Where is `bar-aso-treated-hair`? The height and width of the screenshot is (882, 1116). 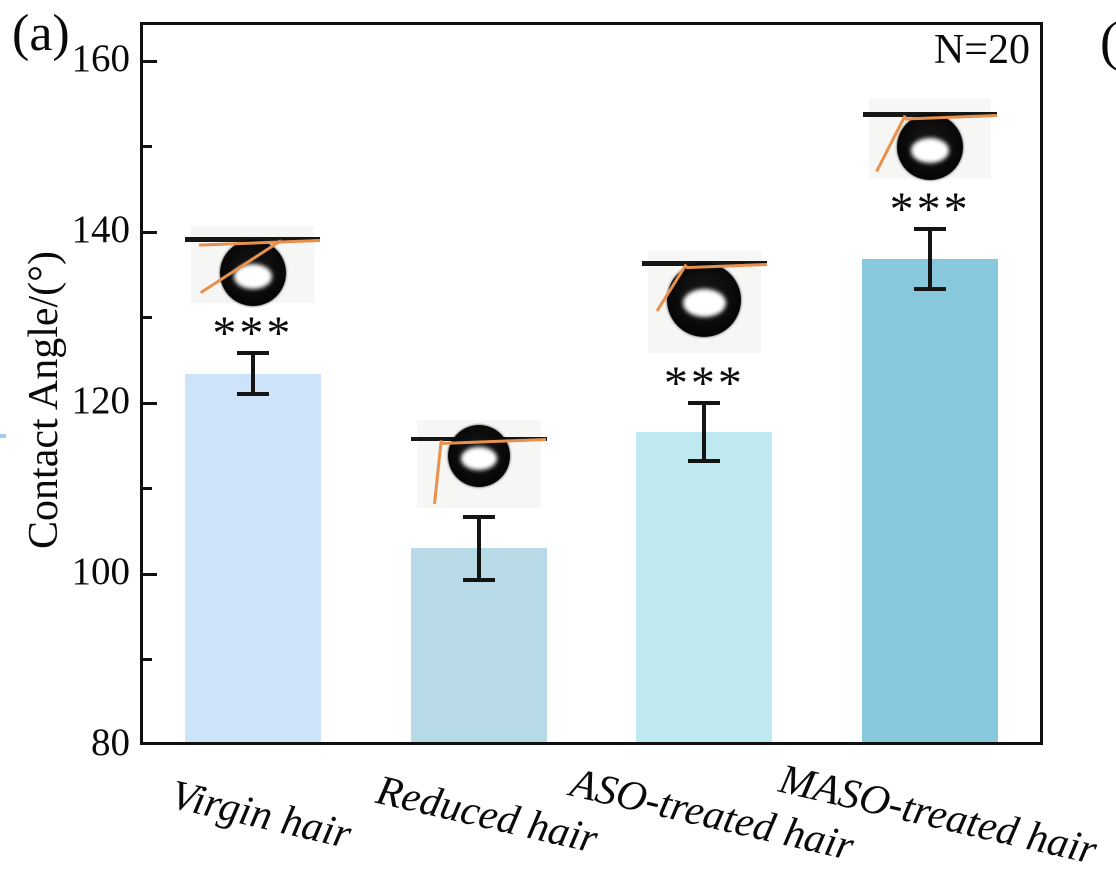
bar-aso-treated-hair is located at coordinates (704, 587).